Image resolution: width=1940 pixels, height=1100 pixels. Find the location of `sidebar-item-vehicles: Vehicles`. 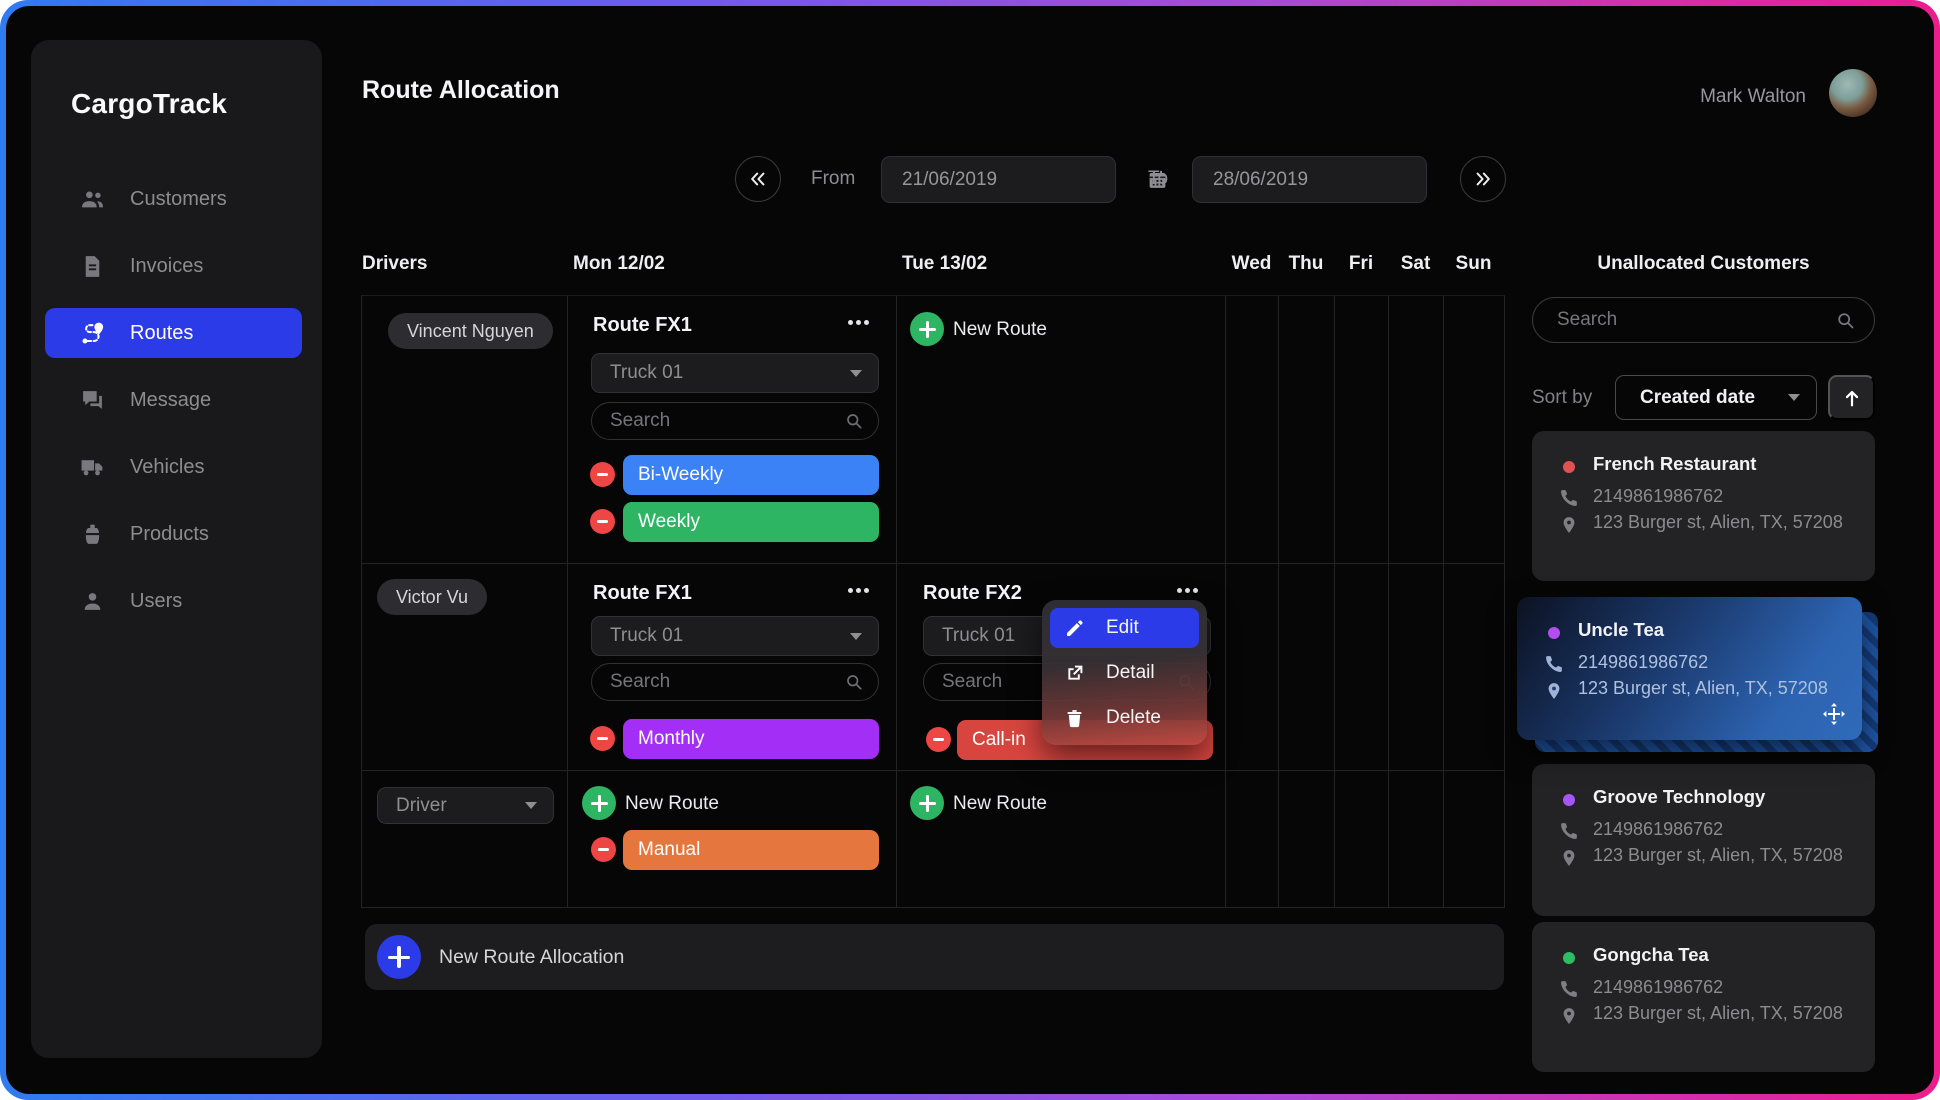

sidebar-item-vehicles: Vehicles is located at coordinates (173, 467).